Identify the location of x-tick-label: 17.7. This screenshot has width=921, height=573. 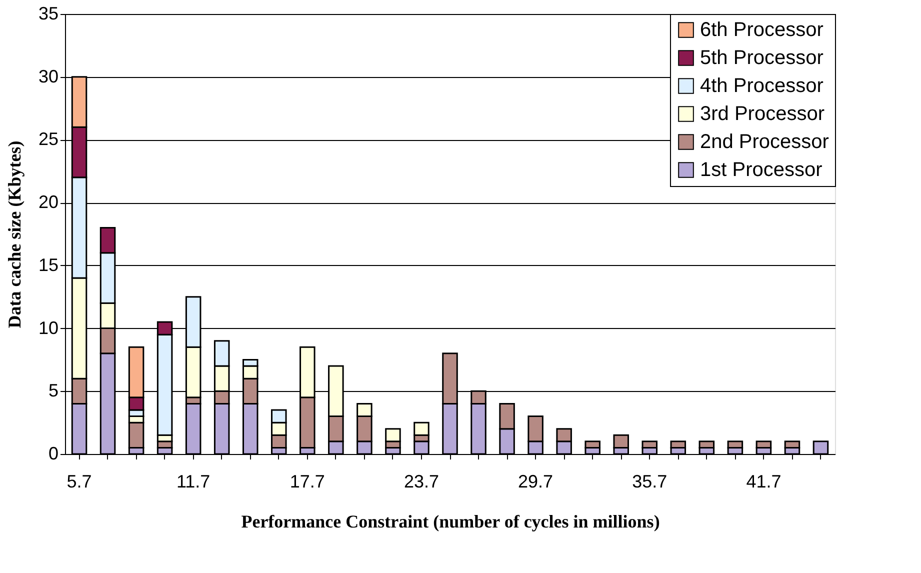
(307, 482).